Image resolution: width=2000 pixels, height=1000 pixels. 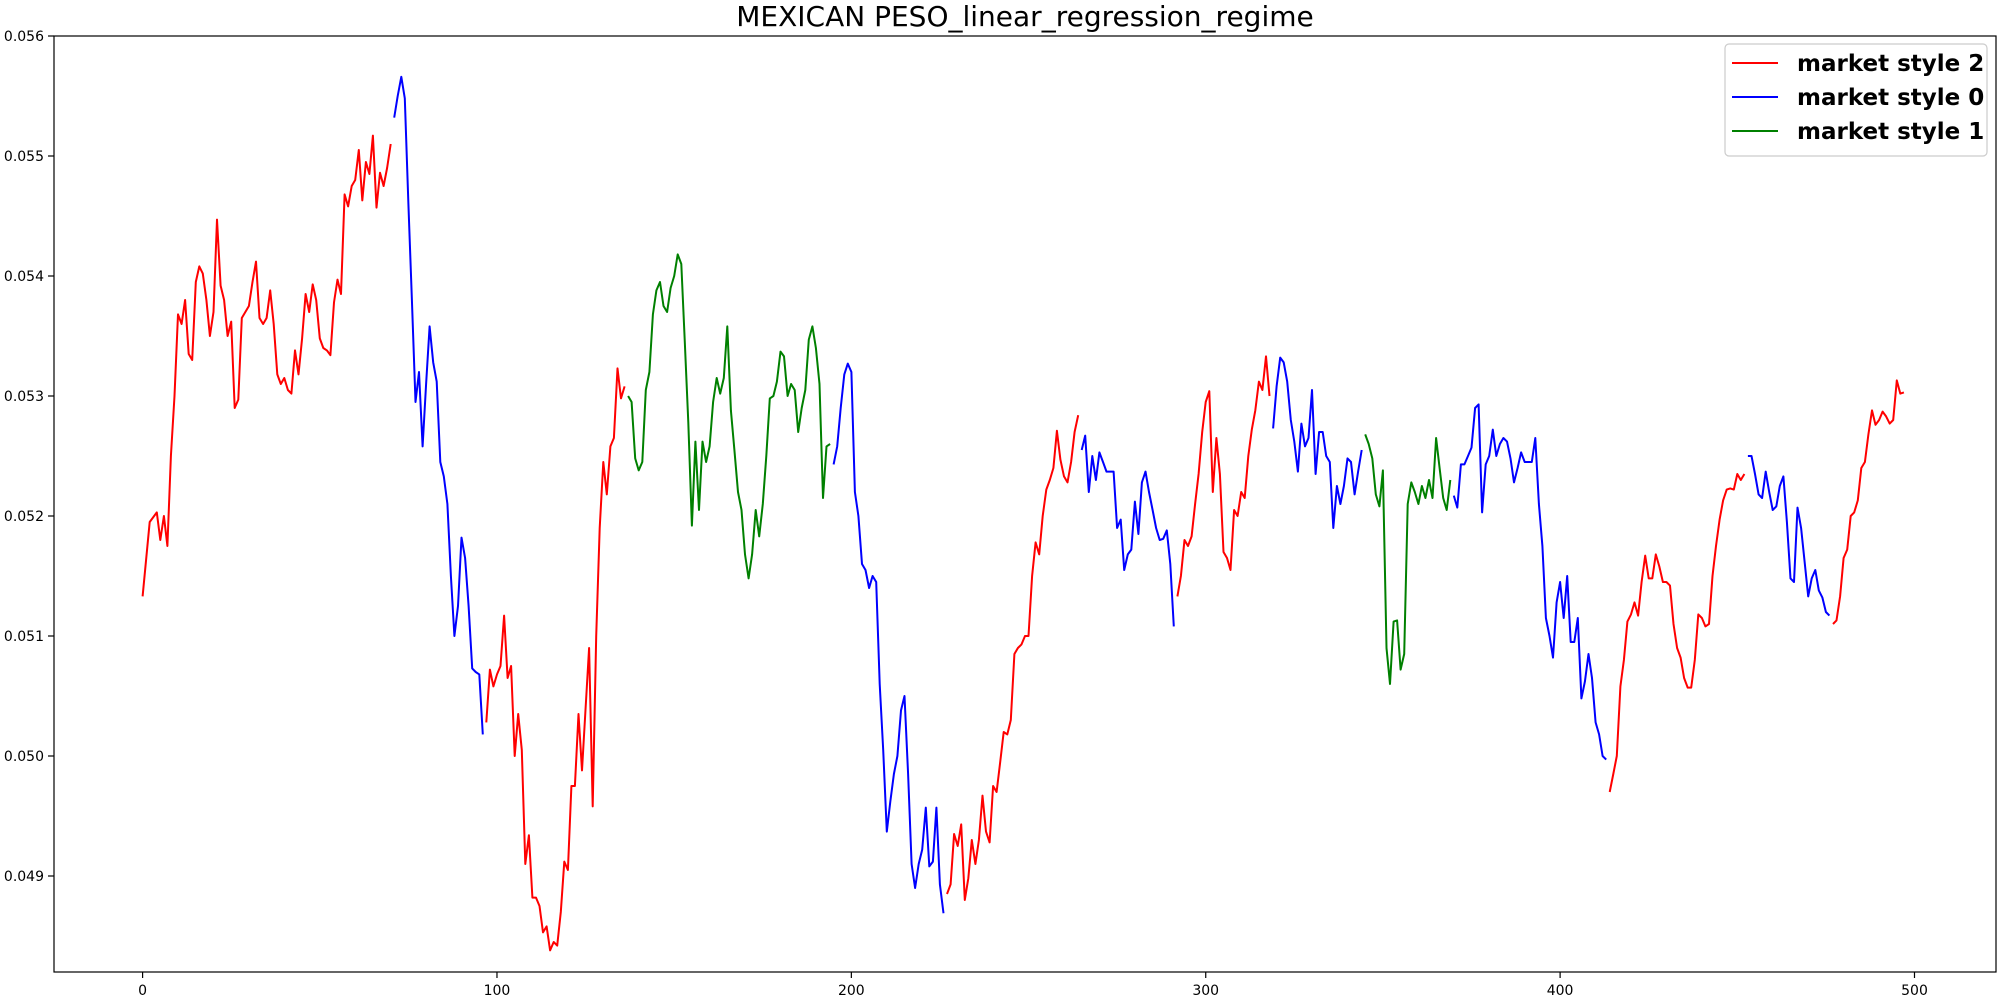 What do you see at coordinates (1914, 991) in the screenshot?
I see `x-tick-label: 500` at bounding box center [1914, 991].